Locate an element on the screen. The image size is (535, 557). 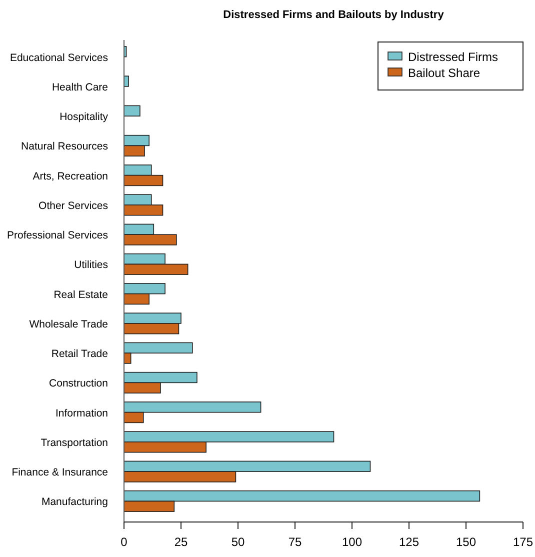
y-tick-label: Arts, Recreation is located at coordinates (70, 176).